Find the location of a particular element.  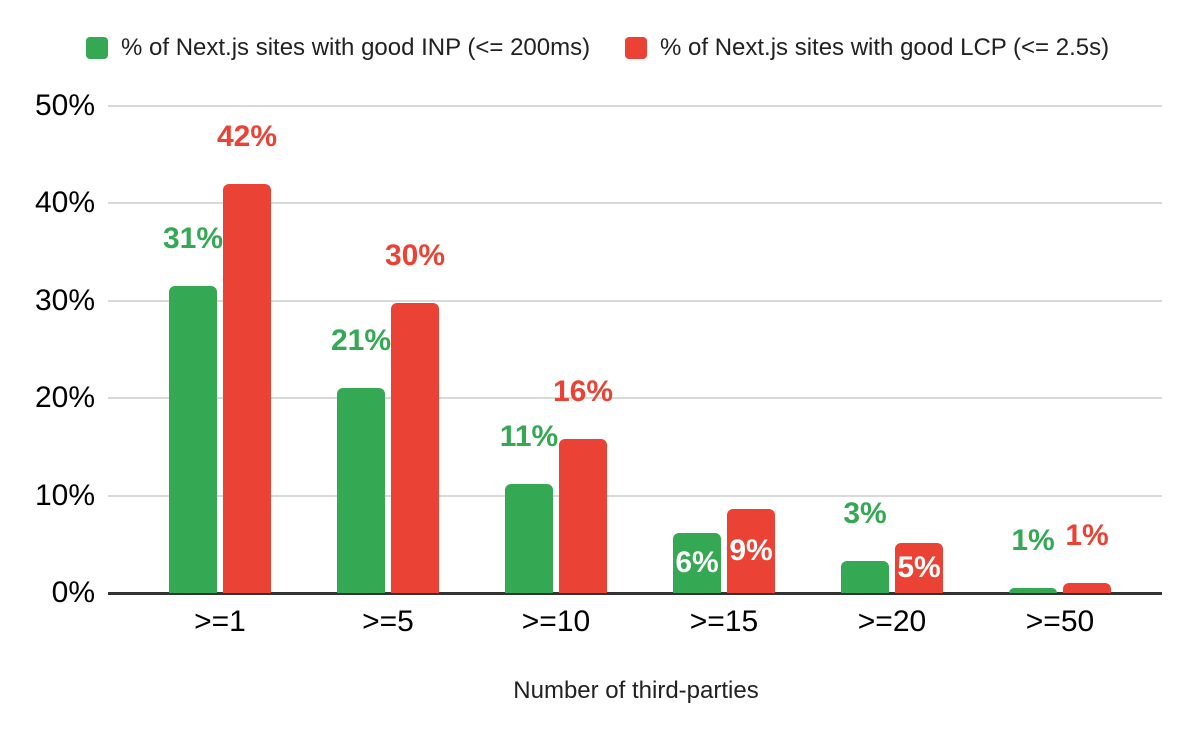

x-axis-tick-label: >=10 is located at coordinates (556, 621).